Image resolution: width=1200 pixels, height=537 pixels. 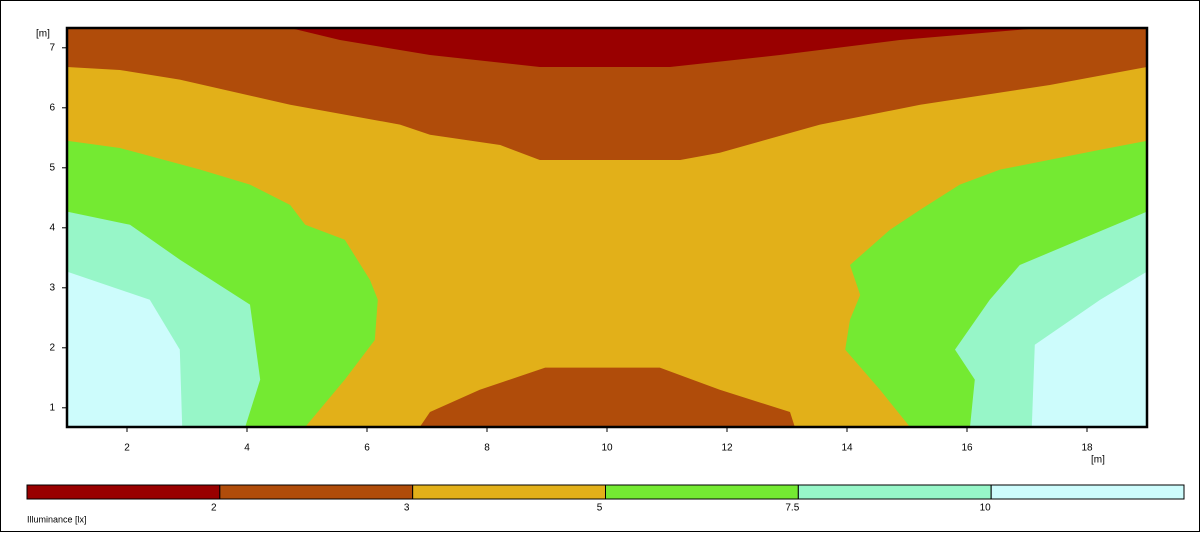 I want to click on y-tick-label: 7, so click(x=52, y=47).